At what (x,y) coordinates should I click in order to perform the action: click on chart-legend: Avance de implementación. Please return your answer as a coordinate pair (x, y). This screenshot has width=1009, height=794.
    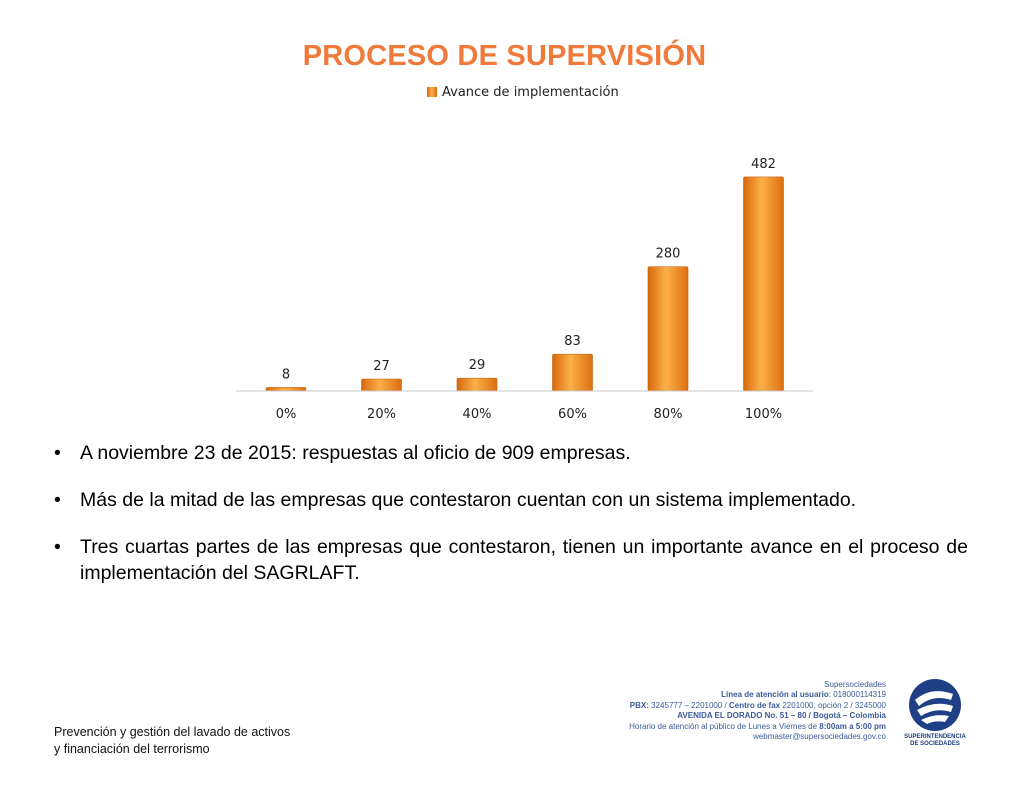
    Looking at the image, I should click on (523, 92).